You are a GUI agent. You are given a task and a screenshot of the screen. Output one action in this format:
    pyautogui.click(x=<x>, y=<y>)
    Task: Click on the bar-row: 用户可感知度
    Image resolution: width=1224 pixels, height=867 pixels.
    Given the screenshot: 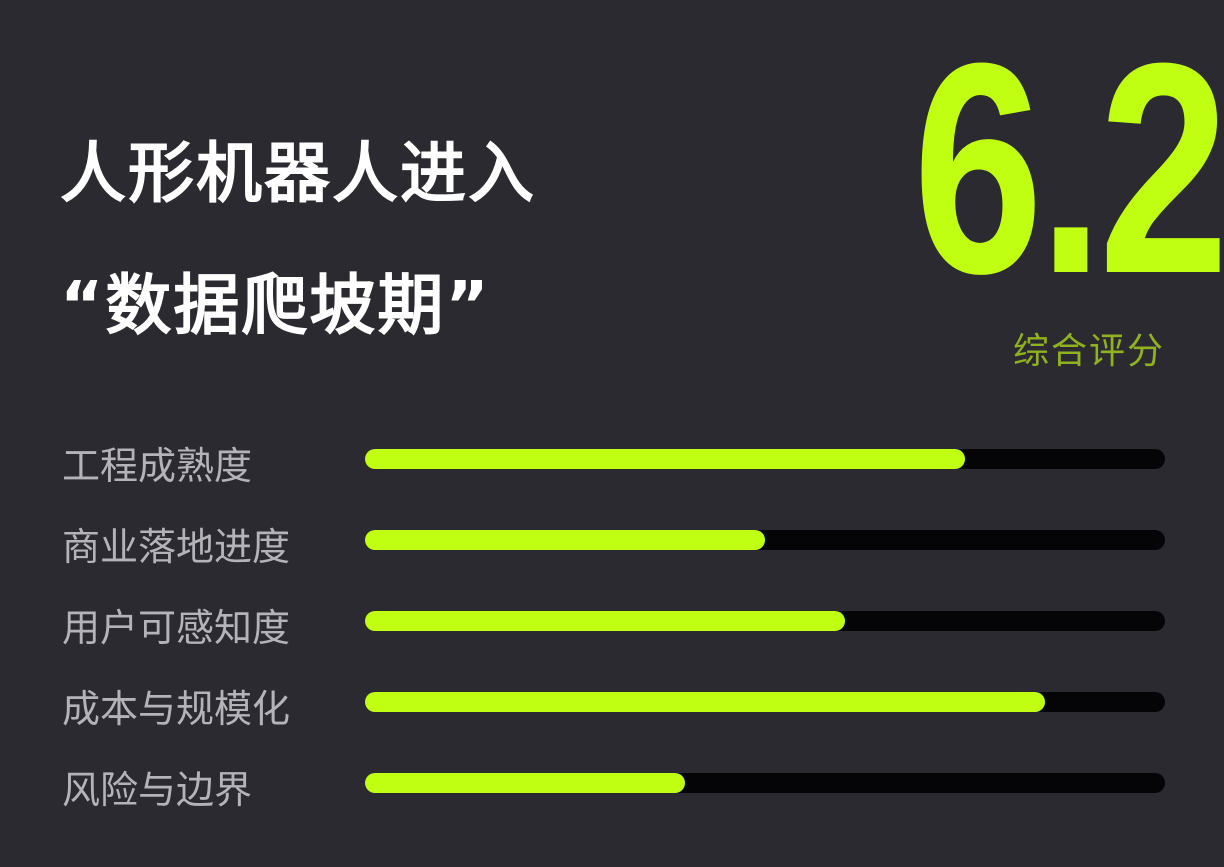 What is the action you would take?
    pyautogui.click(x=612, y=625)
    